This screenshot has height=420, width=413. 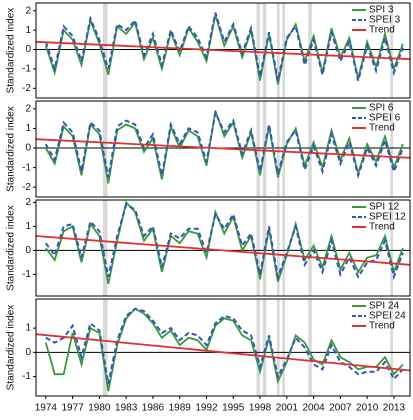 What do you see at coordinates (180, 408) in the screenshot?
I see `x-tick-label: 1989` at bounding box center [180, 408].